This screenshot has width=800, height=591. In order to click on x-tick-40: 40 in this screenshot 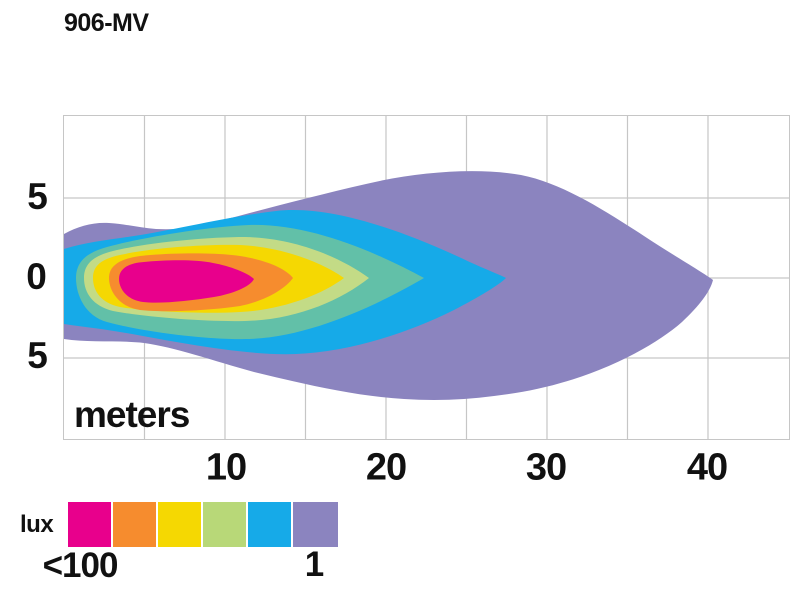, I will do `click(707, 467)`.